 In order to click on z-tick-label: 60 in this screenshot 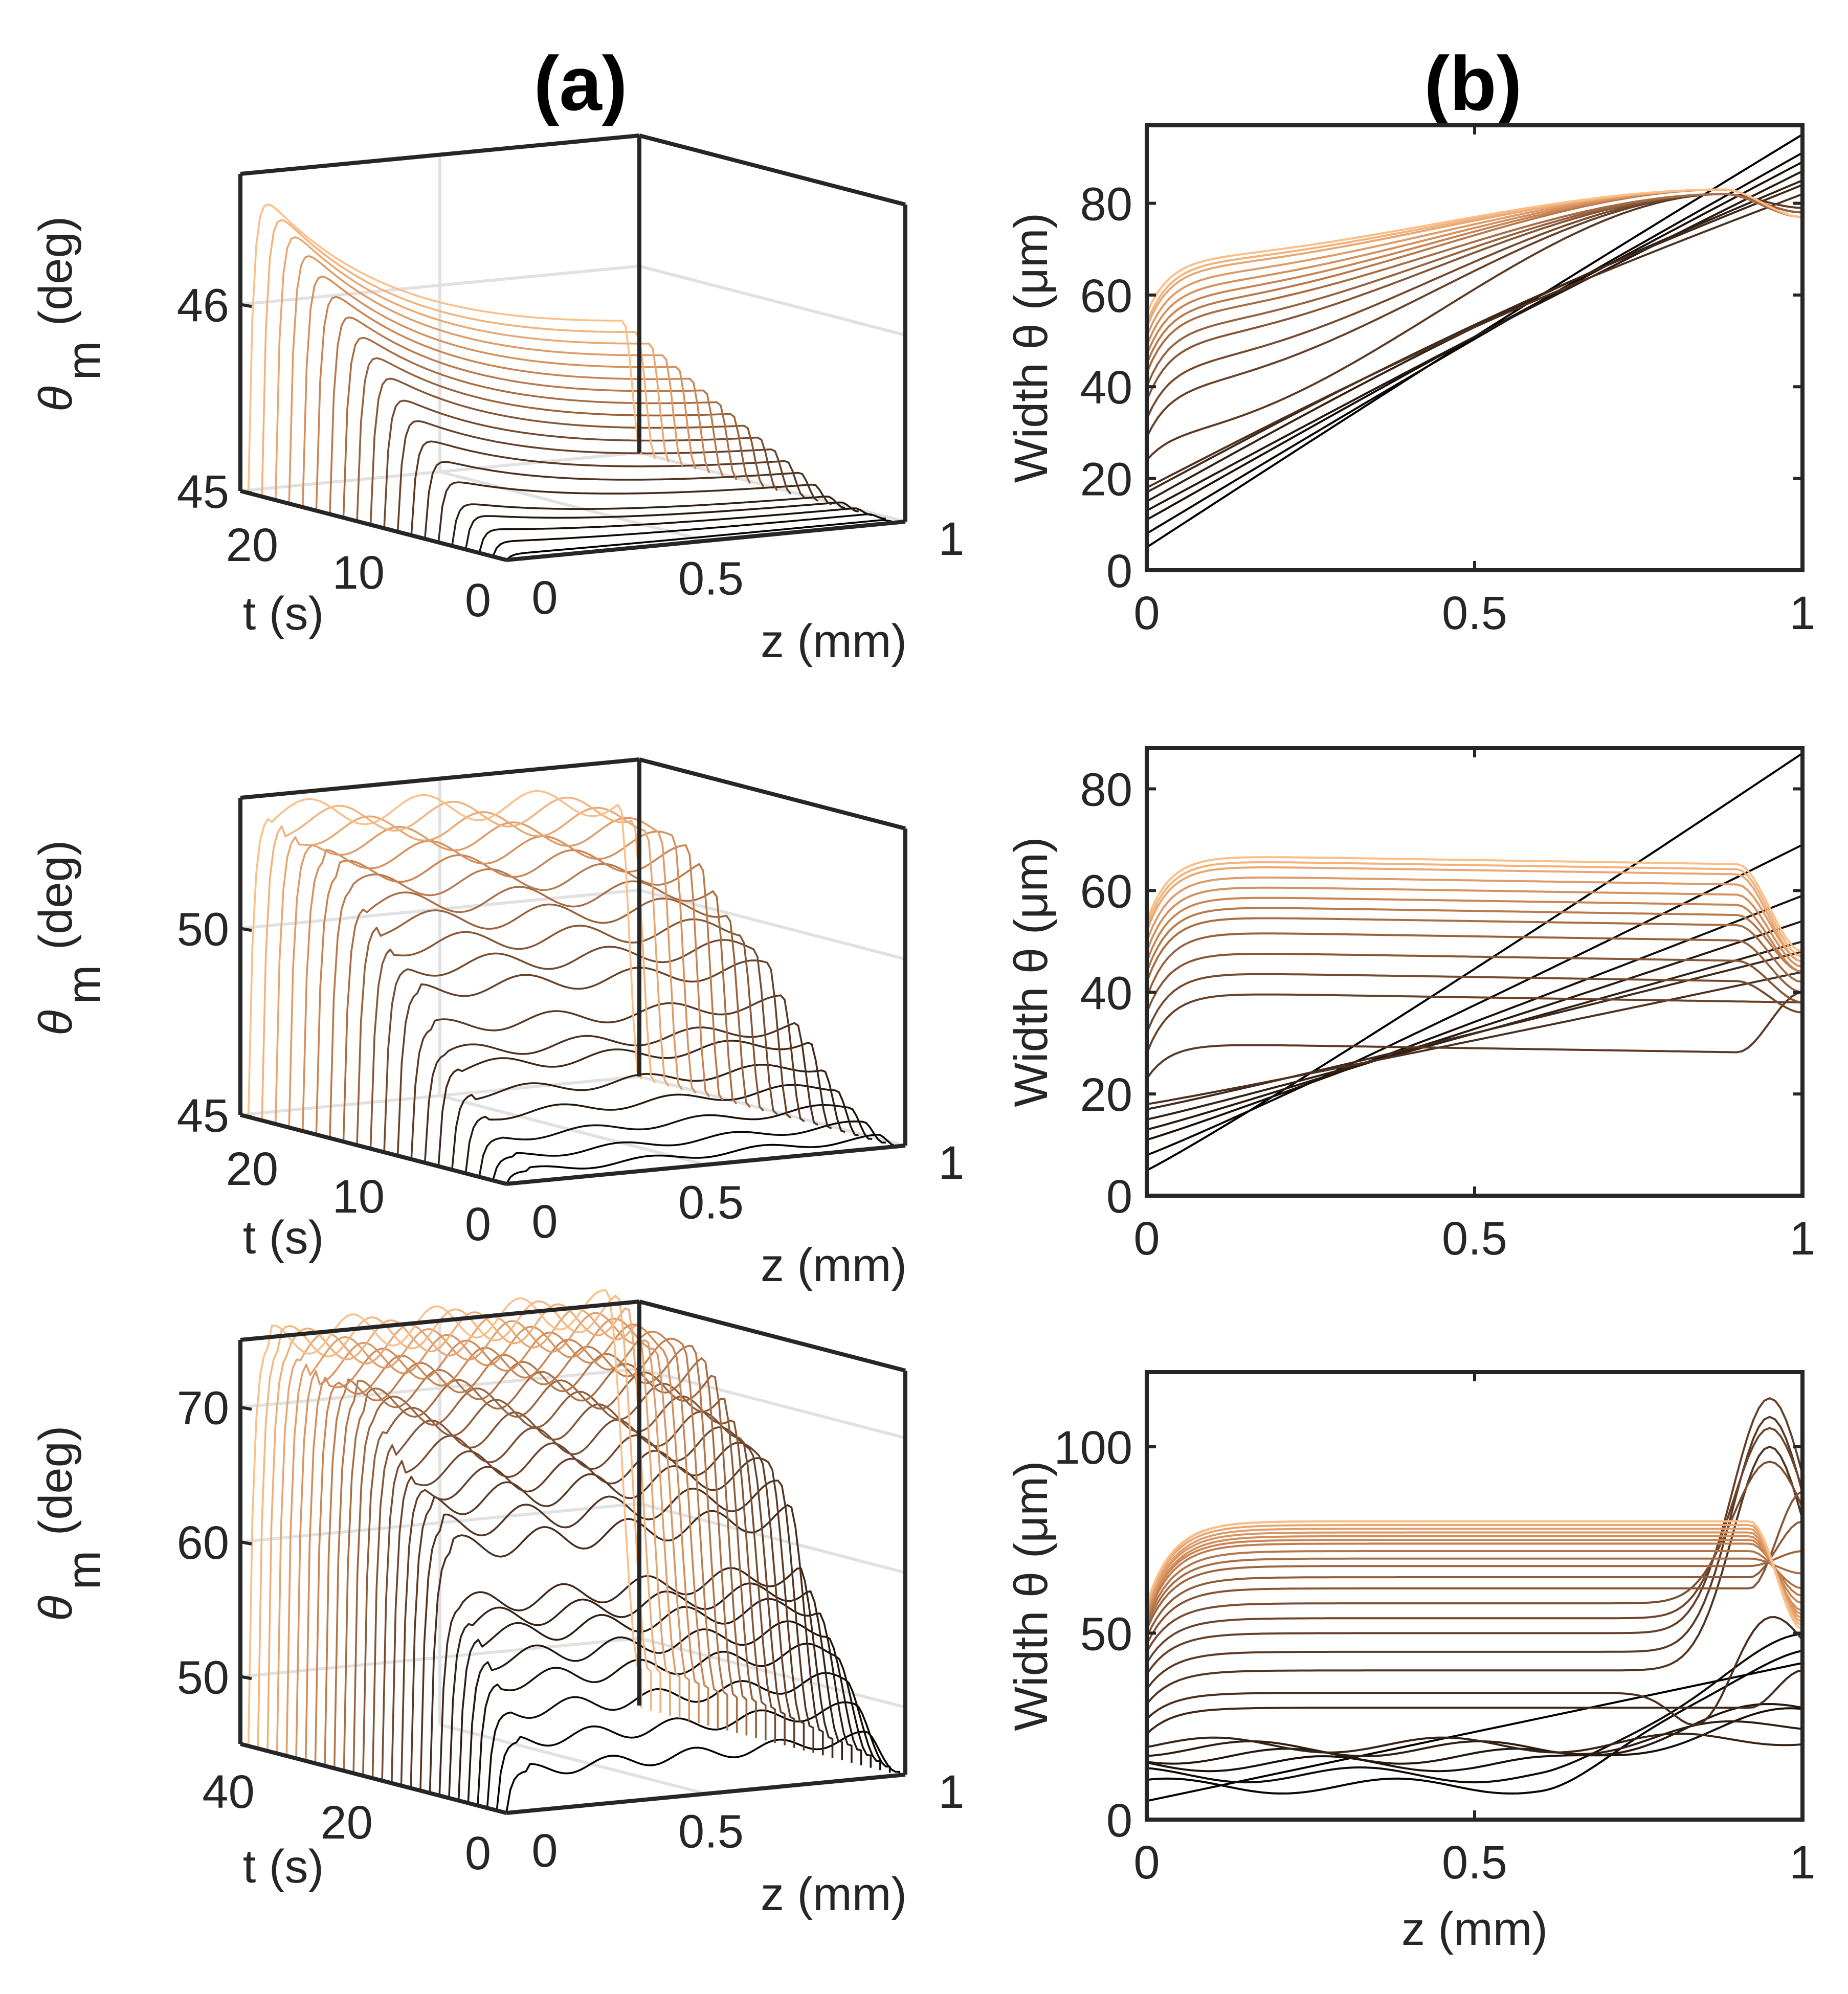, I will do `click(203, 1543)`.